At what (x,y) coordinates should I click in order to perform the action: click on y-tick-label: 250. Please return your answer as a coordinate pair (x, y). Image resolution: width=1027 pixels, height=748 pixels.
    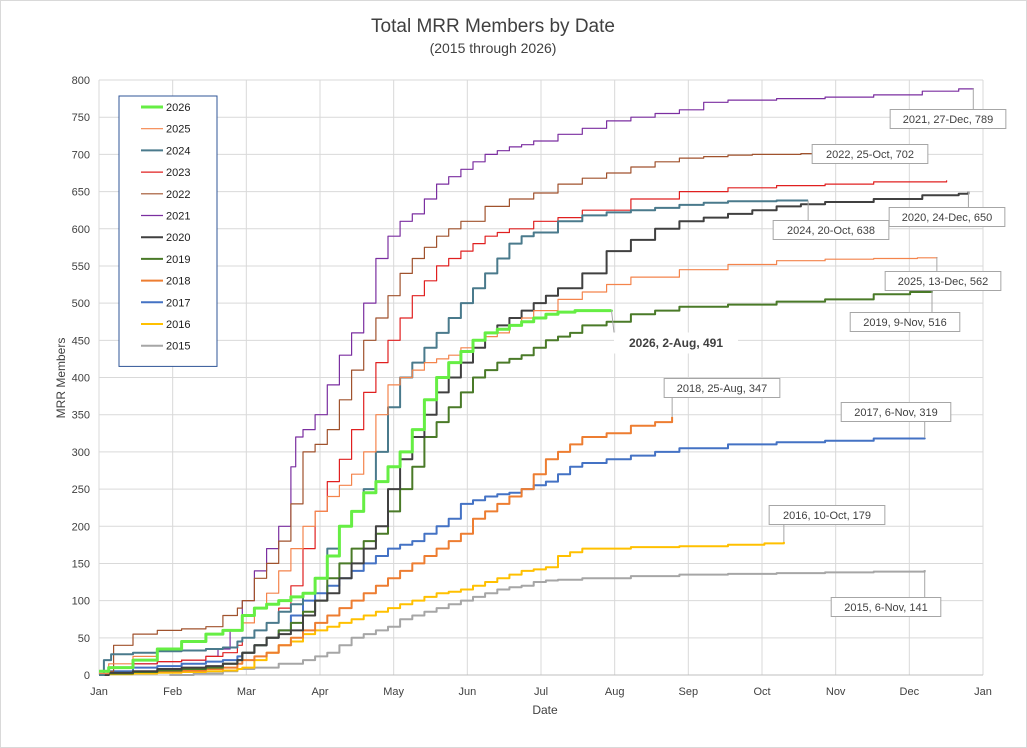
    Looking at the image, I should click on (81, 490).